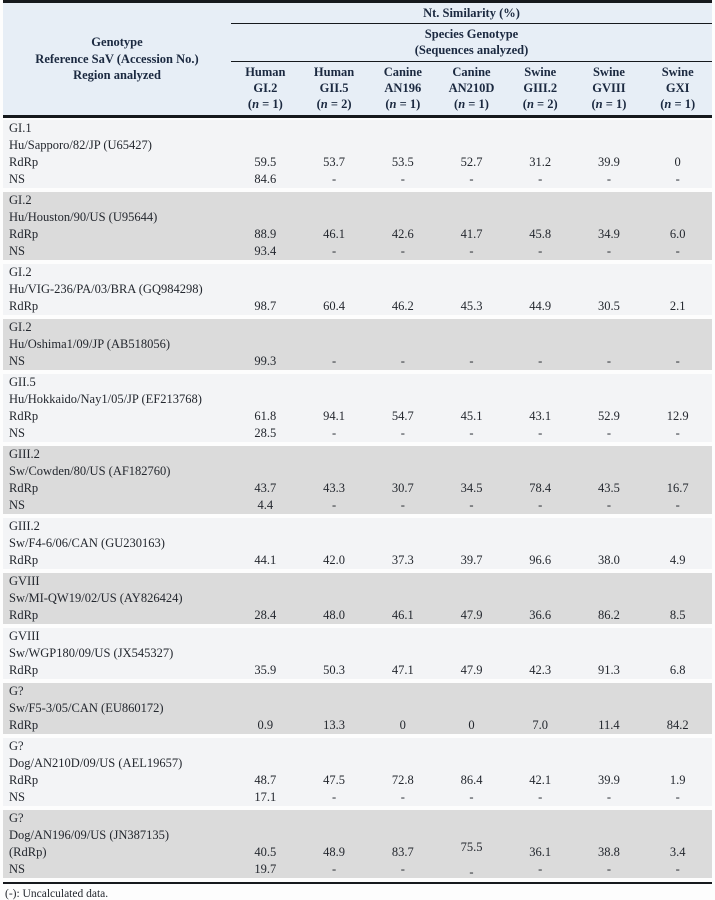 The height and width of the screenshot is (900, 715). Describe the element at coordinates (28, 852) in the screenshot. I see `region-label: (RdRp)` at that location.